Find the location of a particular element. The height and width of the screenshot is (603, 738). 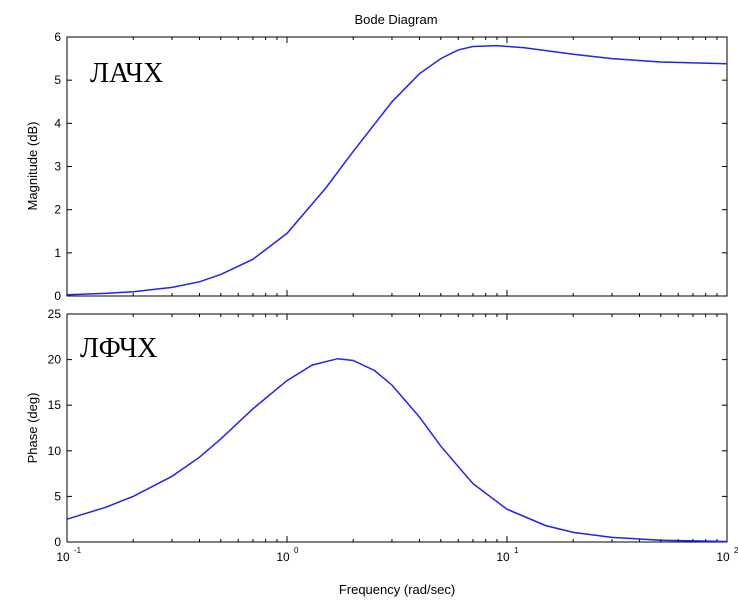

magnitude-y-axis-label: Magnitude (dB) is located at coordinates (32, 166).